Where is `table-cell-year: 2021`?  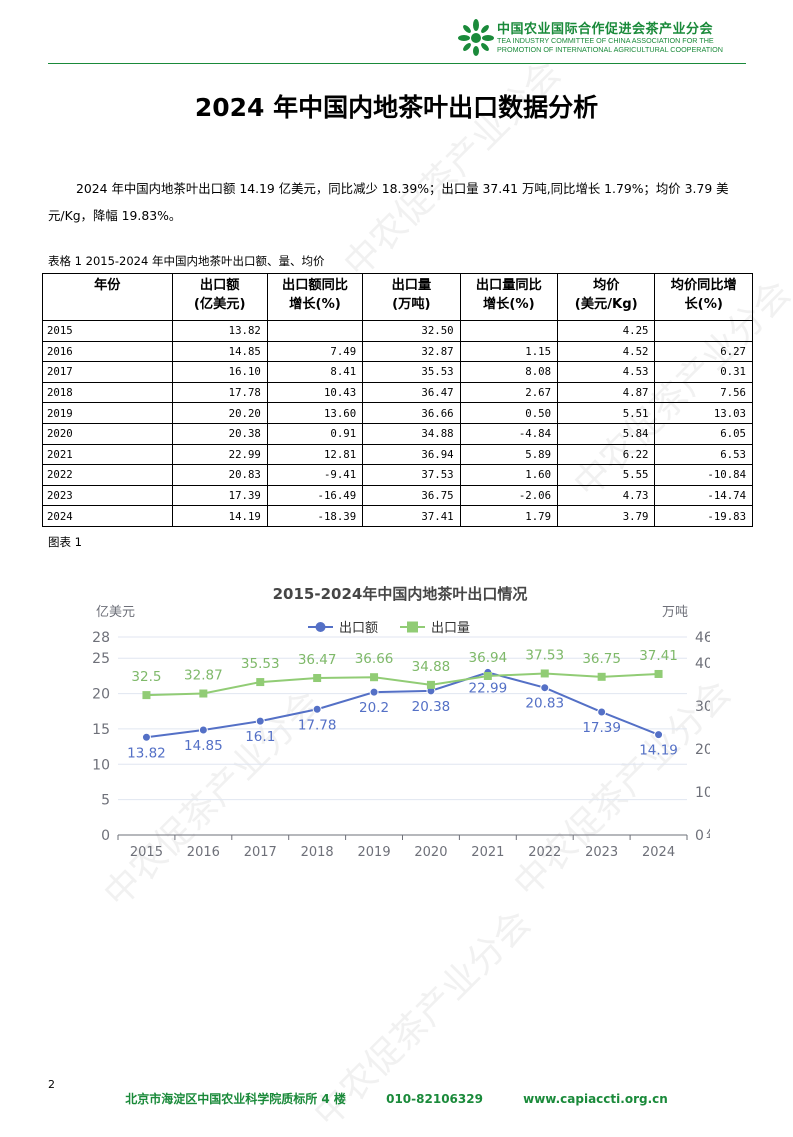 table-cell-year: 2021 is located at coordinates (107, 454).